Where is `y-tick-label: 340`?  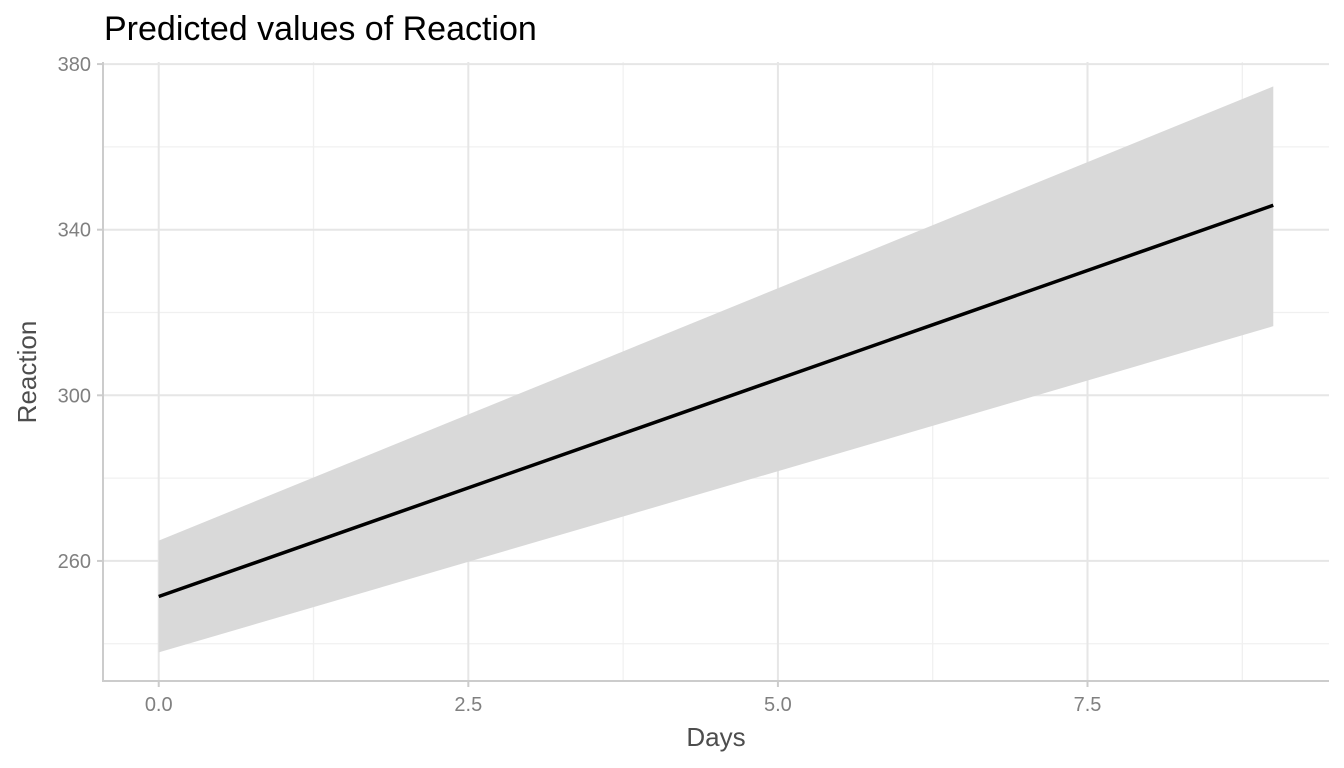 y-tick-label: 340 is located at coordinates (74, 231).